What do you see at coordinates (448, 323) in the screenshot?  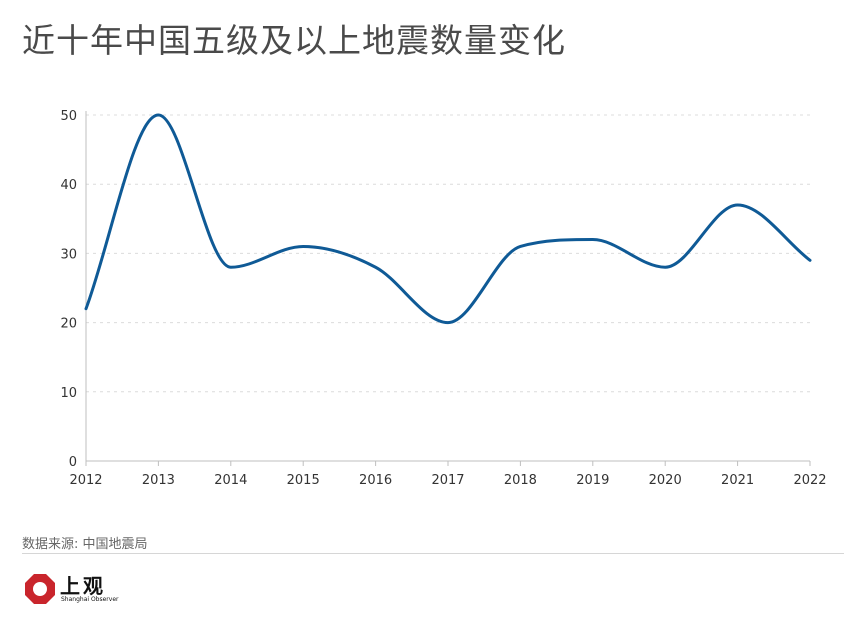 I see `data-point-2017` at bounding box center [448, 323].